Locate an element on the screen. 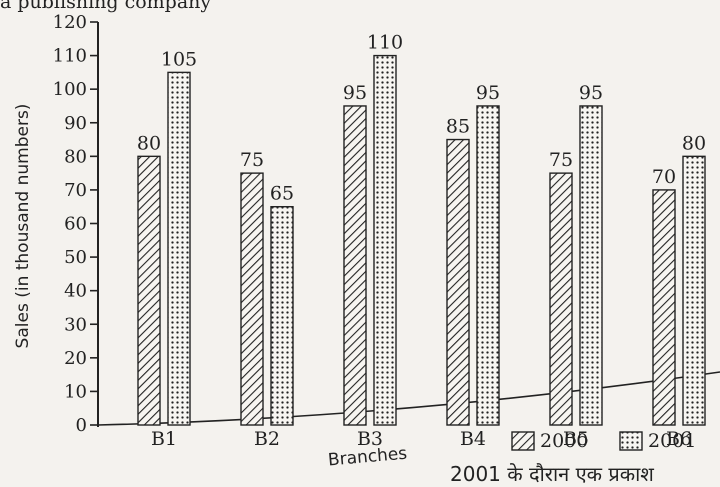 This screenshot has width=720, height=487. category-label: B6 is located at coordinates (679, 439).